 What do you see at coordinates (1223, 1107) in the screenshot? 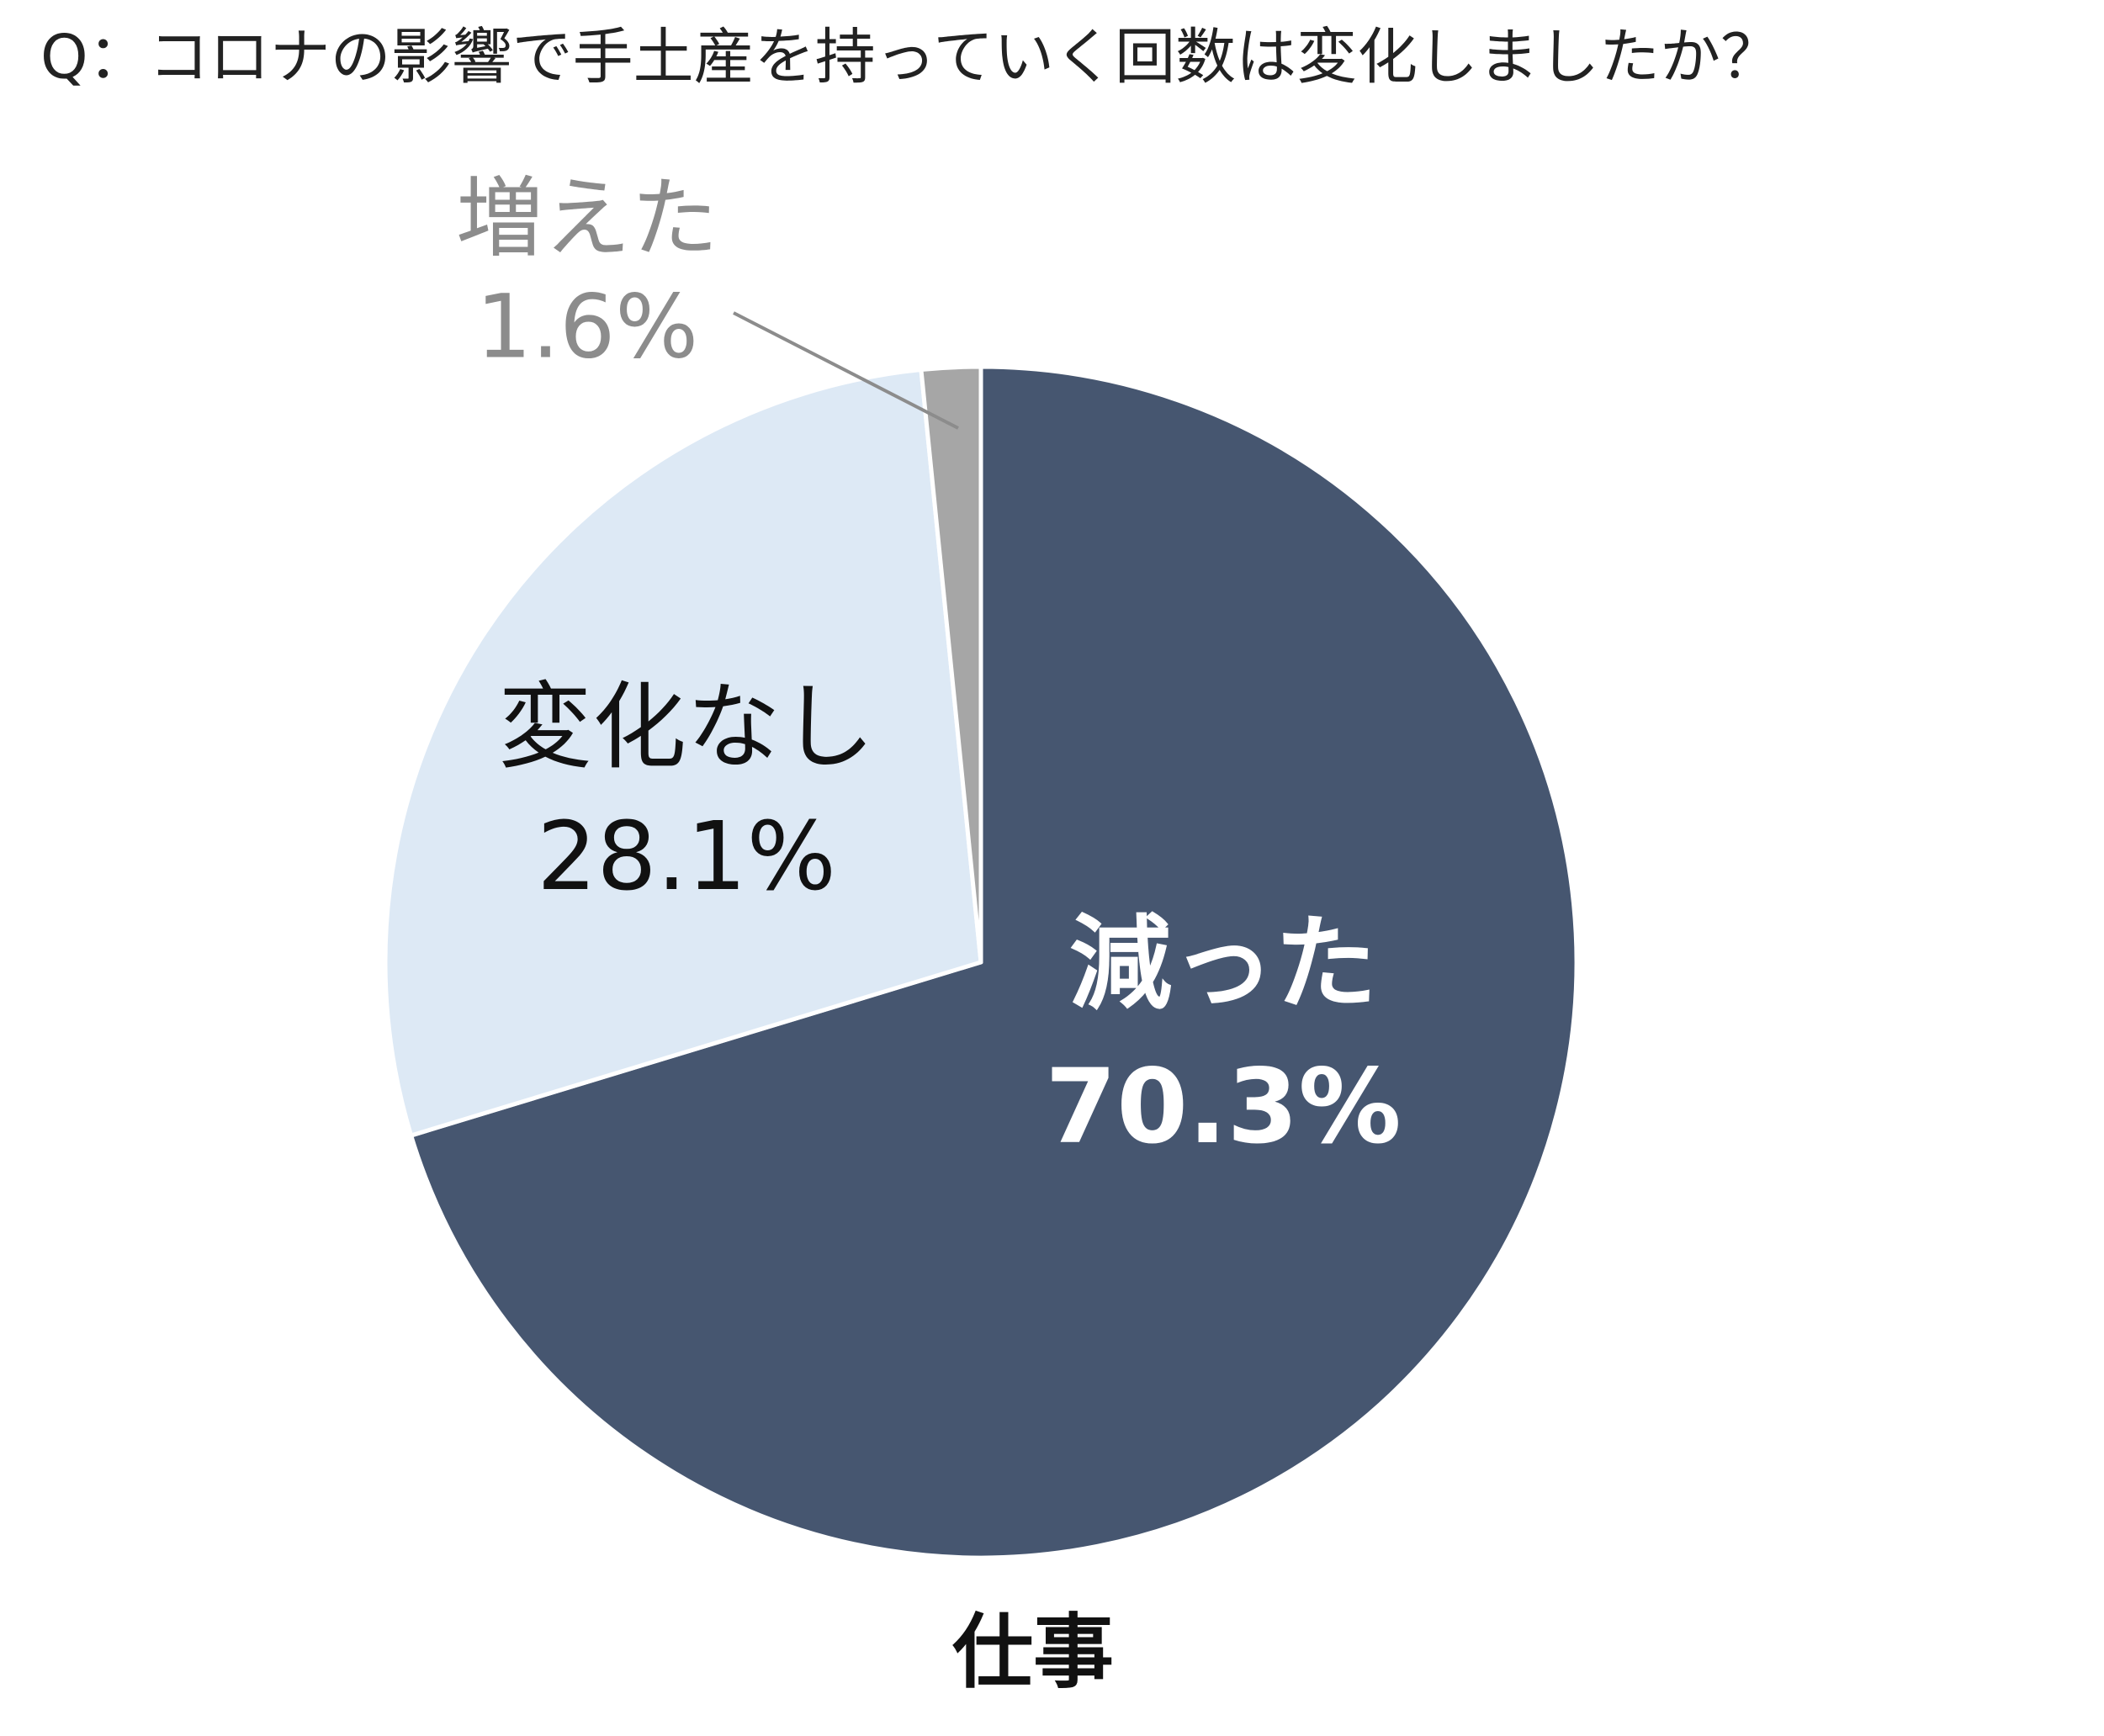
I see `value-label: 70.3%` at bounding box center [1223, 1107].